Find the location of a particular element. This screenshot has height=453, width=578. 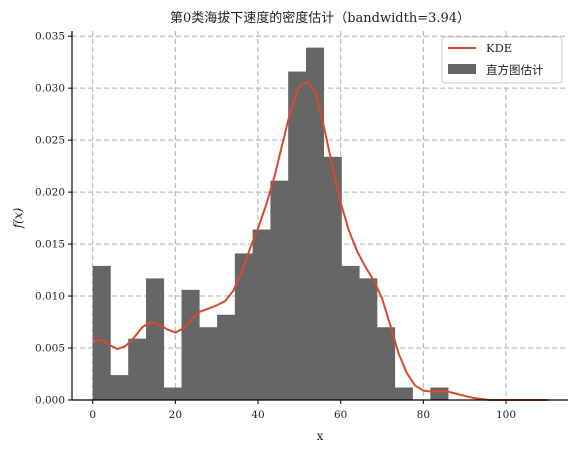

y-tick-label: 0.015 is located at coordinates (50, 245).